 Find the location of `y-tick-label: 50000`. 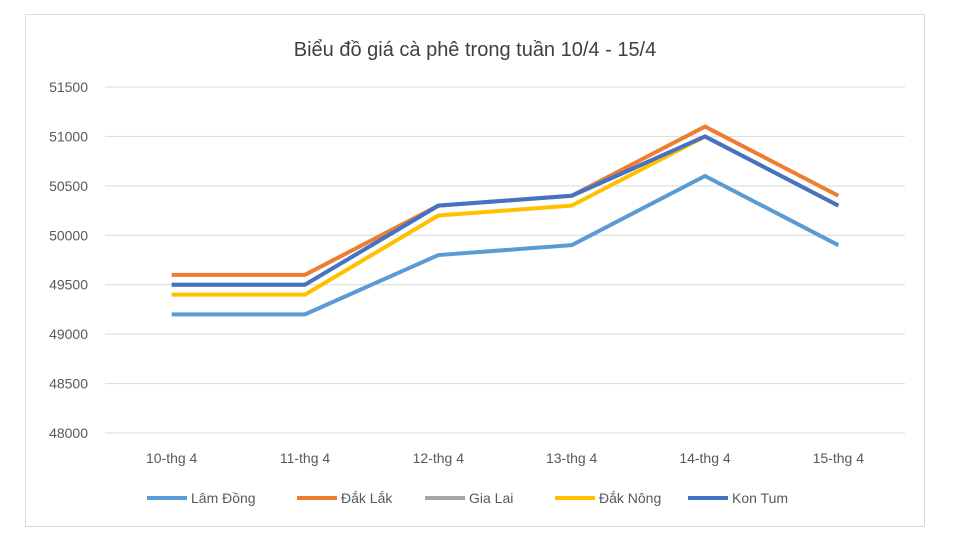

y-tick-label: 50000 is located at coordinates (68, 235).